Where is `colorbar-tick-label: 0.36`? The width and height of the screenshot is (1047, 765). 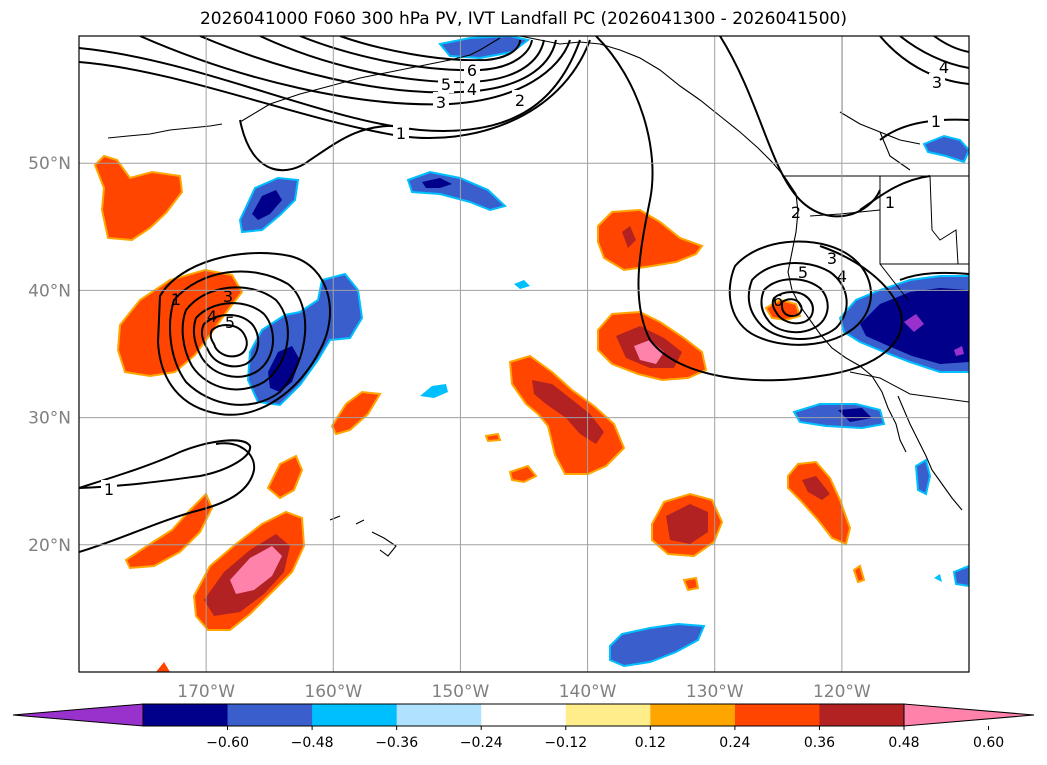 colorbar-tick-label: 0.36 is located at coordinates (819, 743).